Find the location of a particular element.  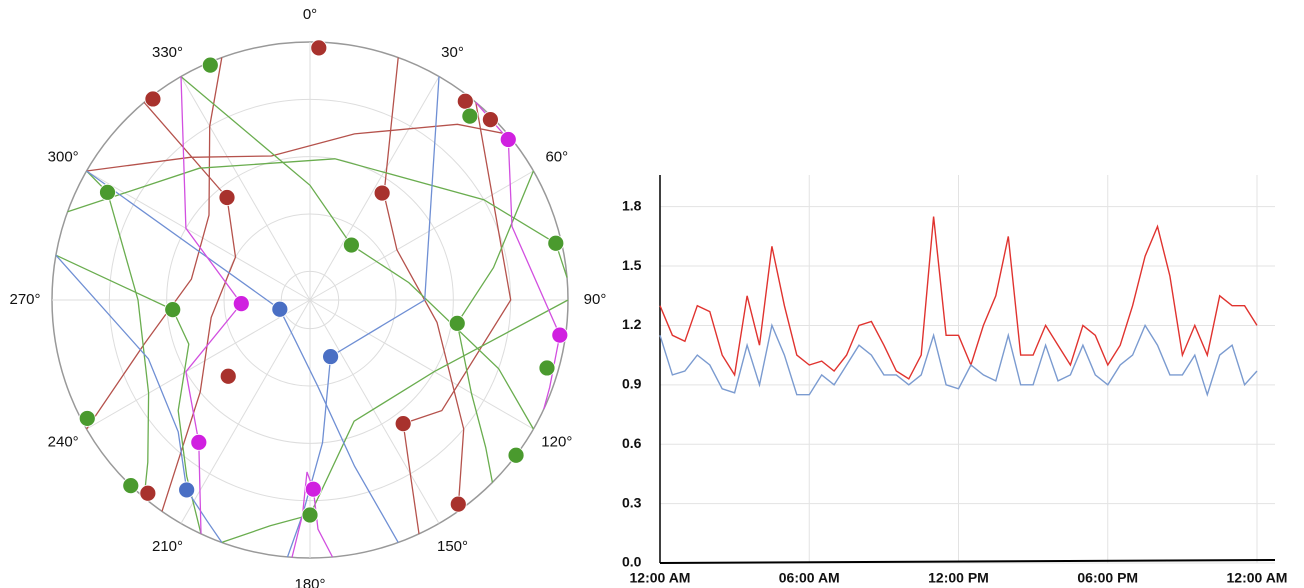

az-label: 330° is located at coordinates (167, 52).